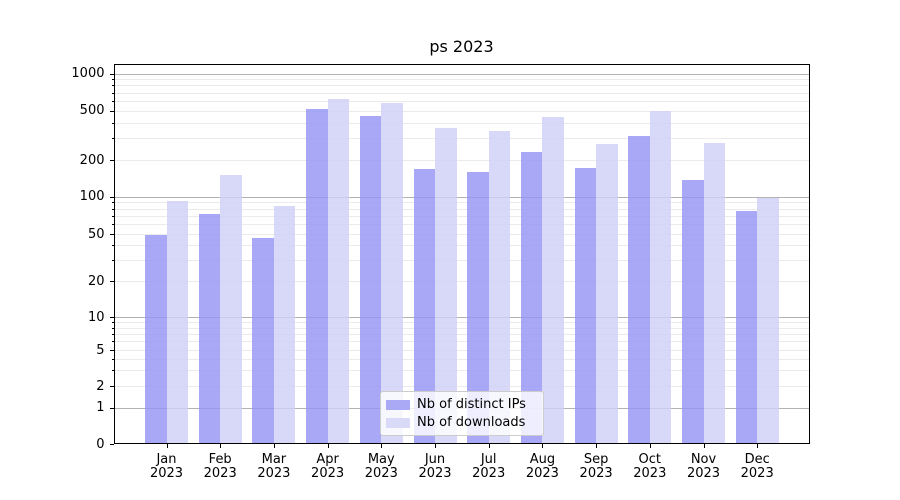 The height and width of the screenshot is (500, 900). What do you see at coordinates (370, 279) in the screenshot?
I see `bar-nb-of-distinct-ips-may` at bounding box center [370, 279].